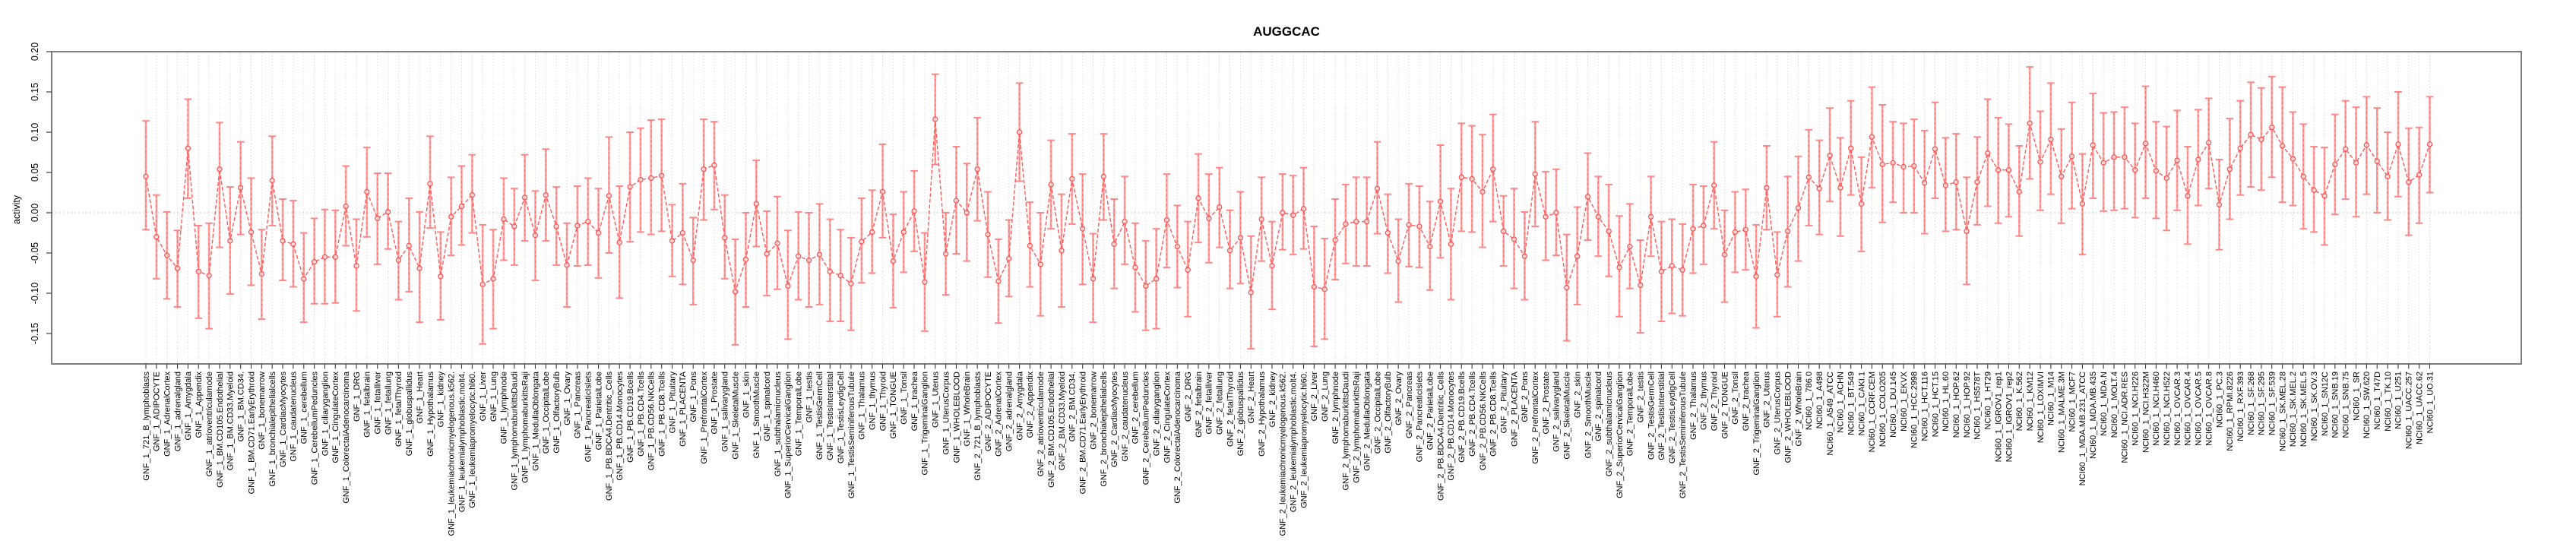 The width and height of the screenshot is (2576, 547). Describe the element at coordinates (240, 406) in the screenshot. I see `x-tick-label: GNF_1_BM.CD34.` at that location.